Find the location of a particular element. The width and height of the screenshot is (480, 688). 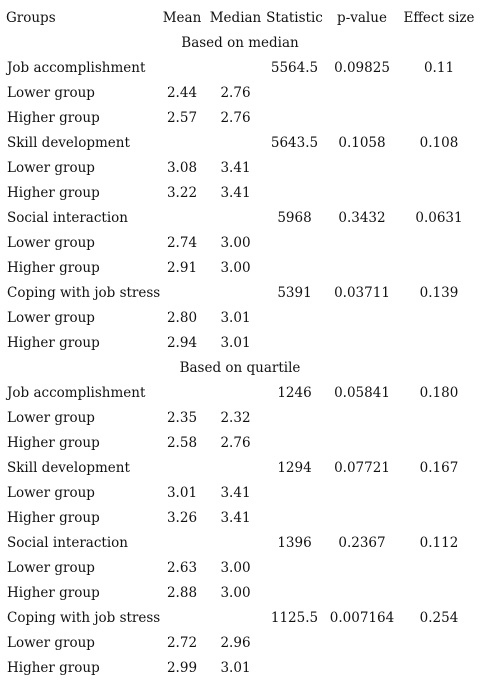

mean-value: 2.99 is located at coordinates (182, 667).